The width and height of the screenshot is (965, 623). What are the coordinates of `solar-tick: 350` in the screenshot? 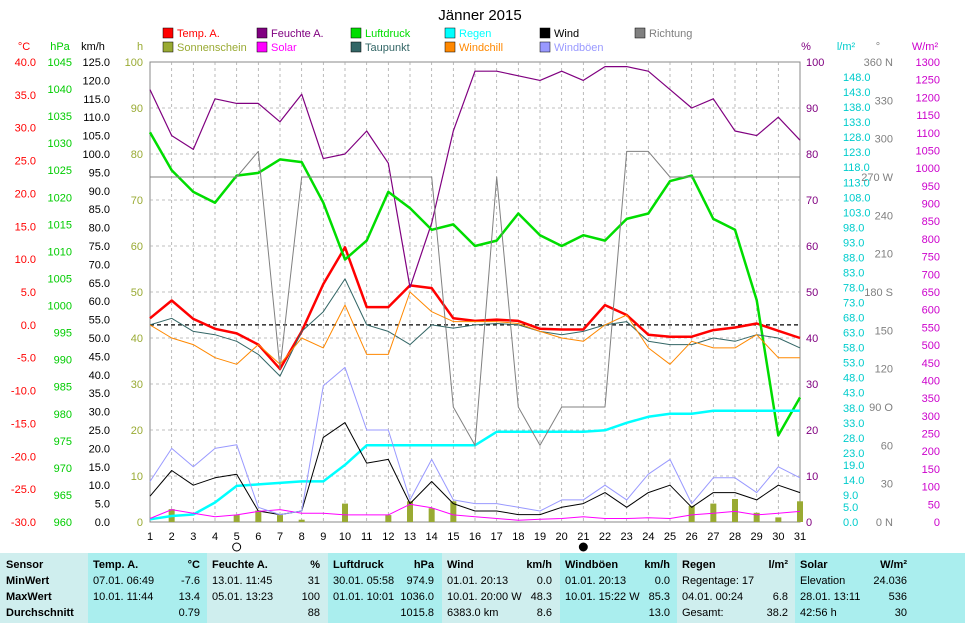 It's located at (931, 399).